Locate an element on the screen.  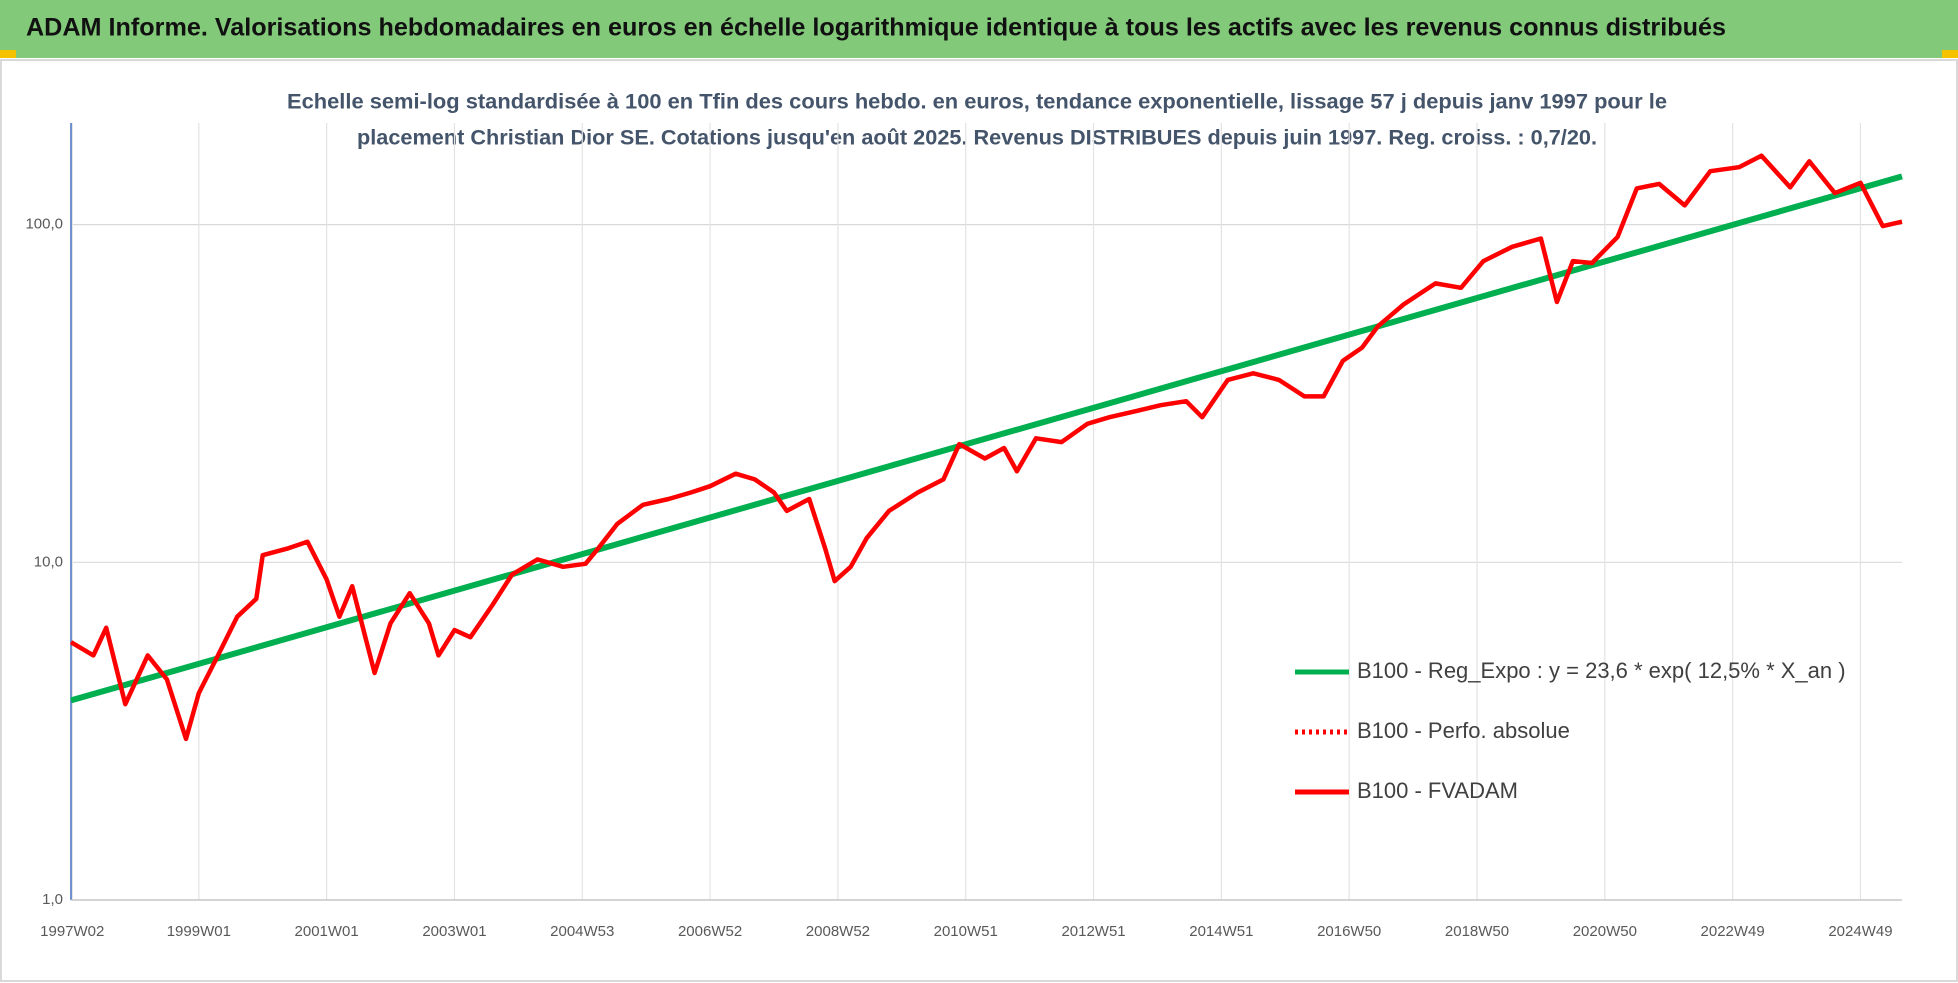
x-tick-label: 2003W01 is located at coordinates (454, 931).